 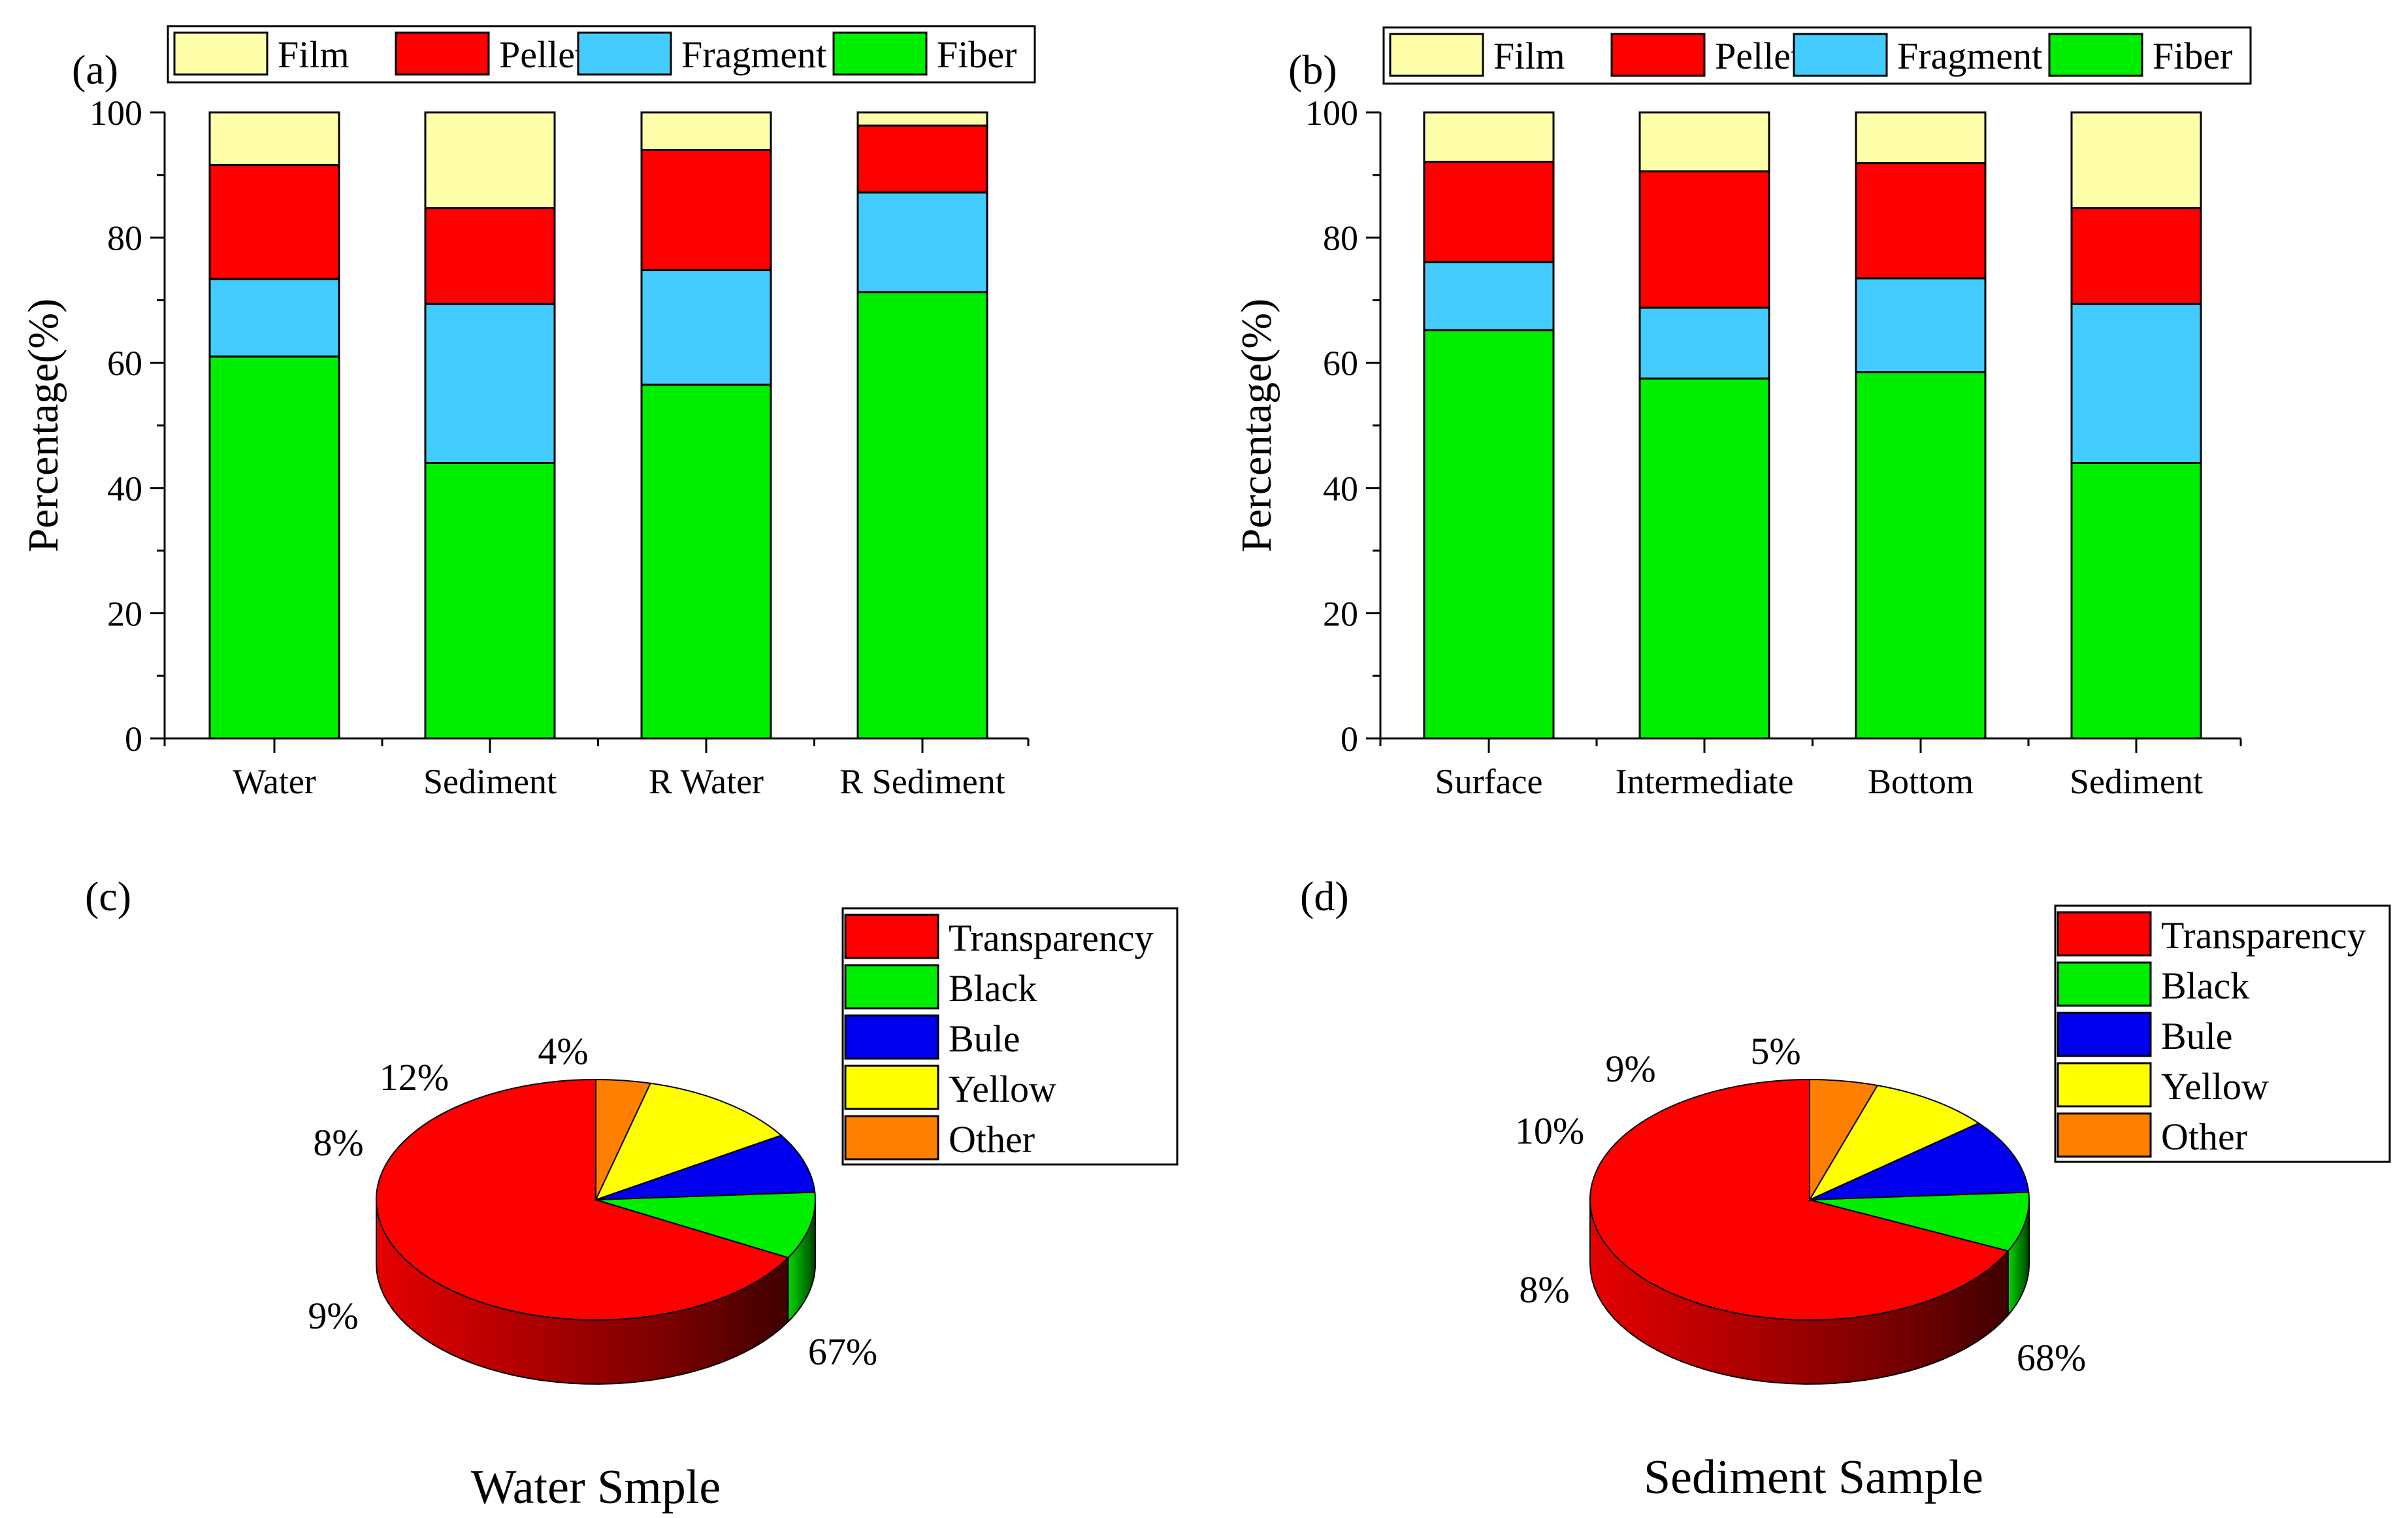 I want to click on bar-r-water-film, so click(x=706, y=131).